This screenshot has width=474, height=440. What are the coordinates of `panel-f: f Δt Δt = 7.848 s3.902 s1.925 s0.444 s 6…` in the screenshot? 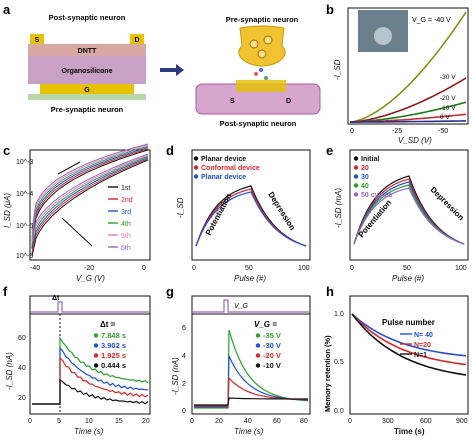 It's located at (77, 360).